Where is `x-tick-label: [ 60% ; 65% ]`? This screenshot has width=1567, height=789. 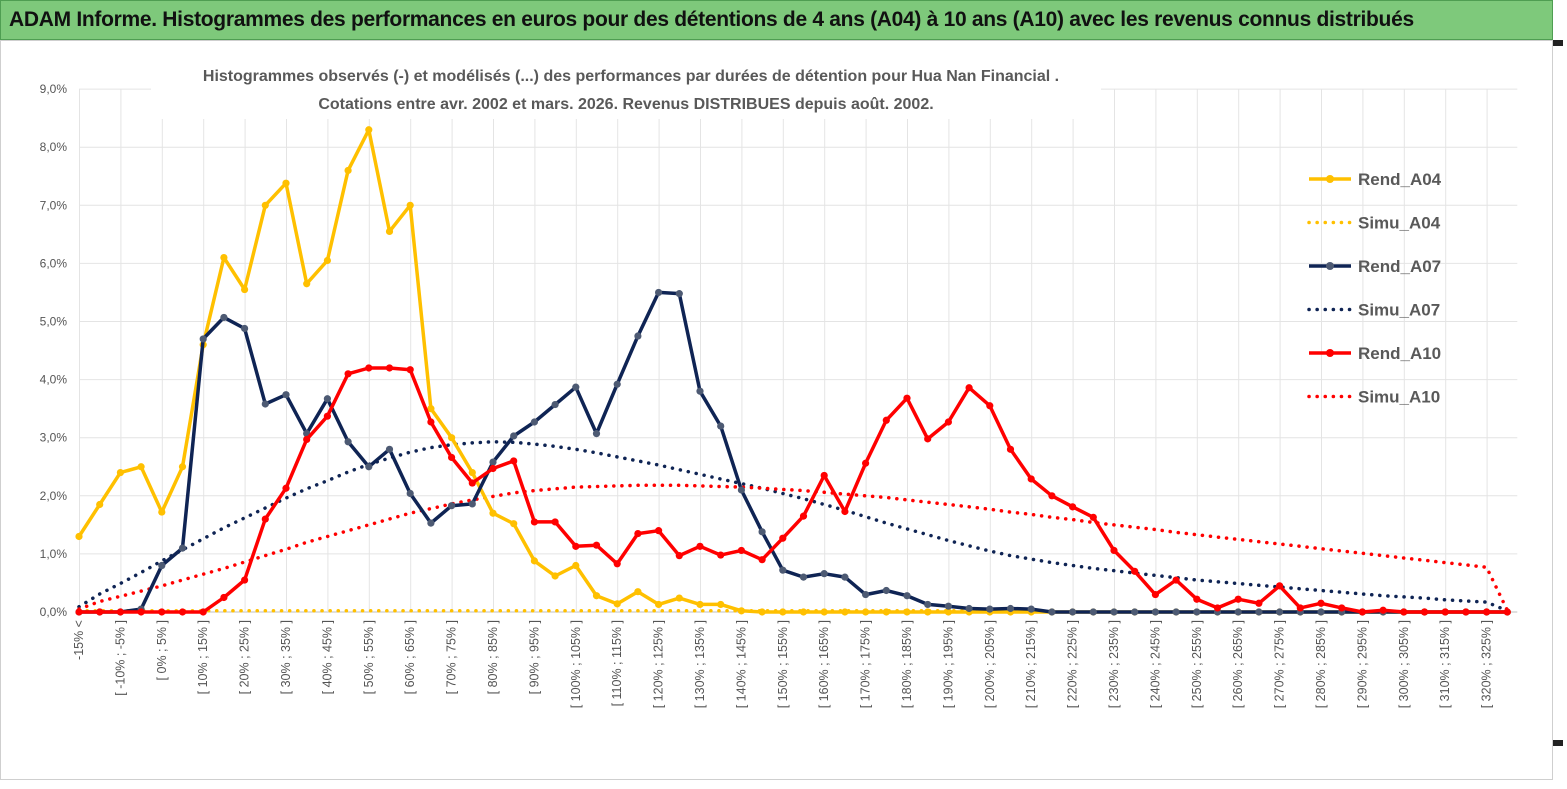
x-tick-label: [ 60% ; 65% ] is located at coordinates (410, 657).